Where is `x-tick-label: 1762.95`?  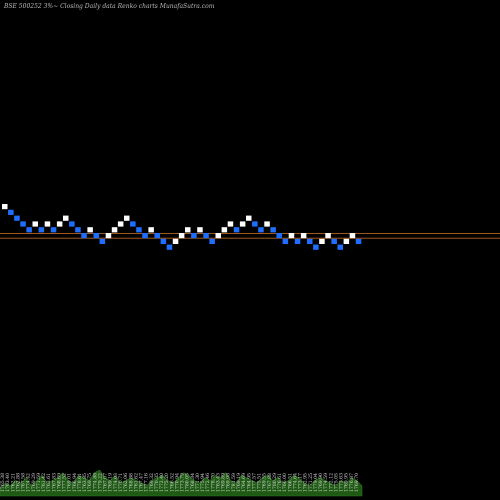 x-tick-label: 1762.95 is located at coordinates (306, 482).